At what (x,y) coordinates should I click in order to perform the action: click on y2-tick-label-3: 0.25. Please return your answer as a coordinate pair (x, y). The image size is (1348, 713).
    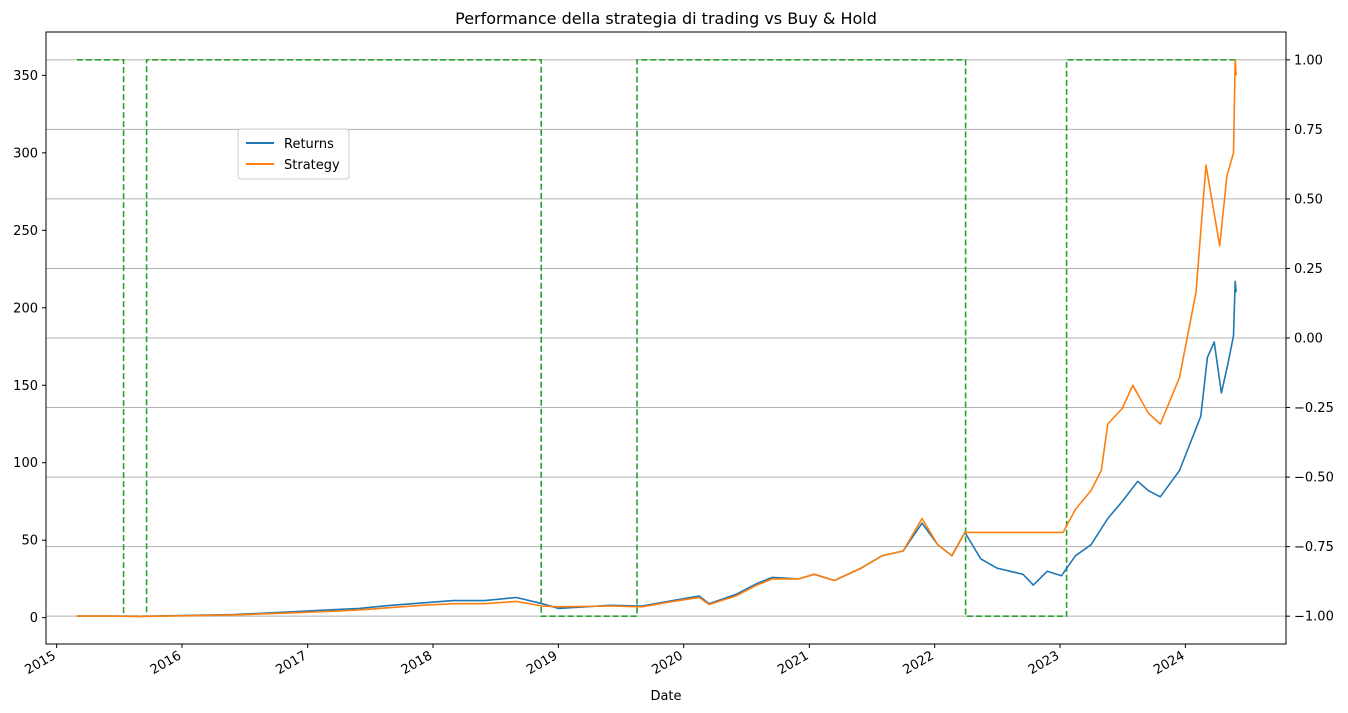
    Looking at the image, I should click on (1308, 269).